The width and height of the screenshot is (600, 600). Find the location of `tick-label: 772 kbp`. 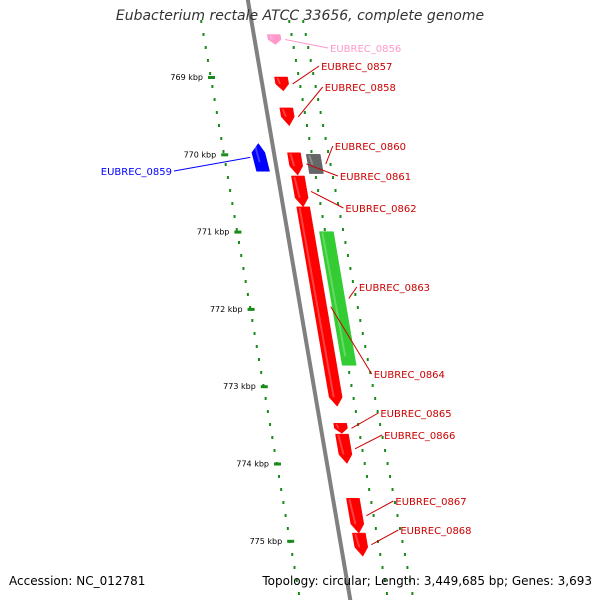

tick-label: 772 kbp is located at coordinates (226, 309).